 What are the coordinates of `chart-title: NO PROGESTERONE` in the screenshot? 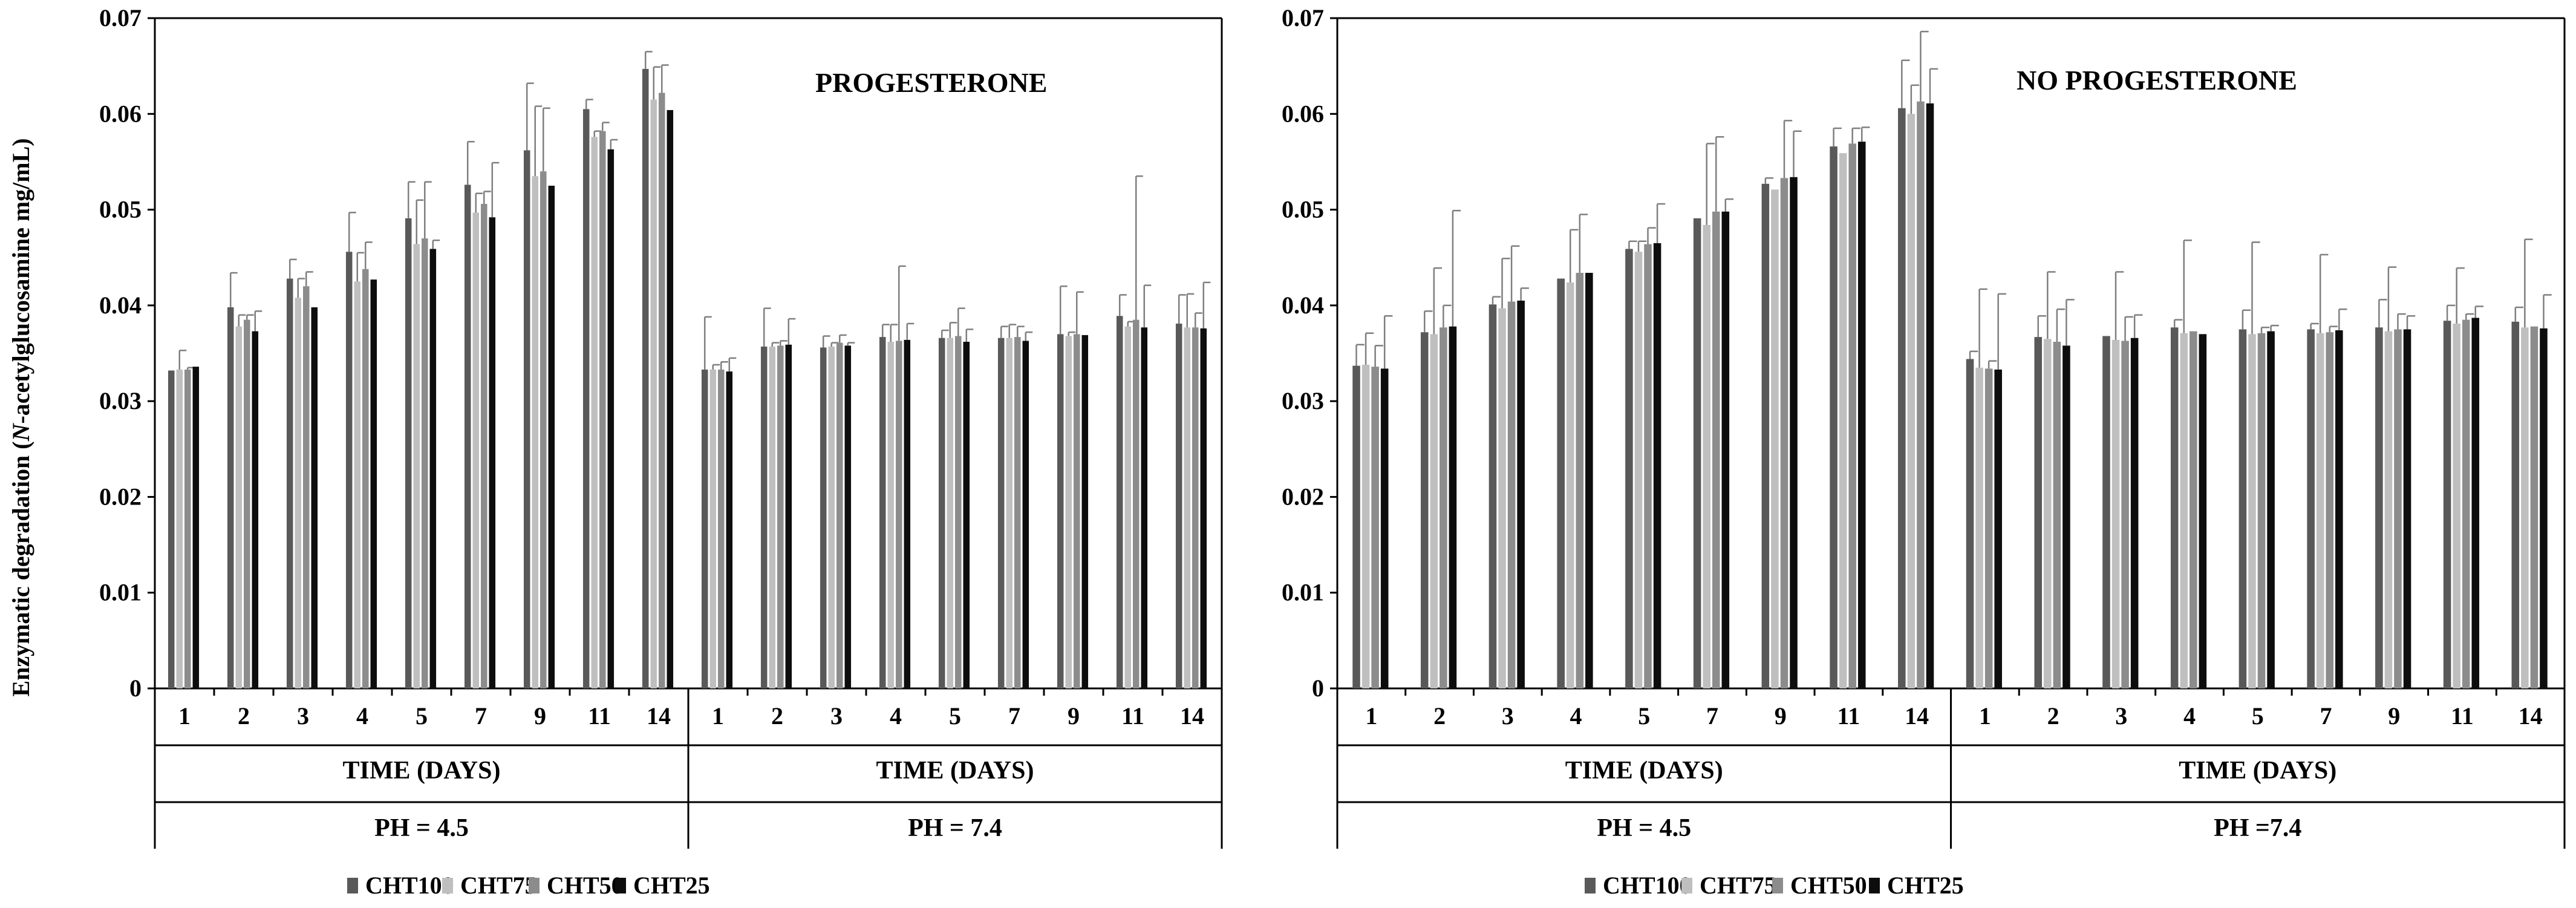 It's located at (2157, 80).